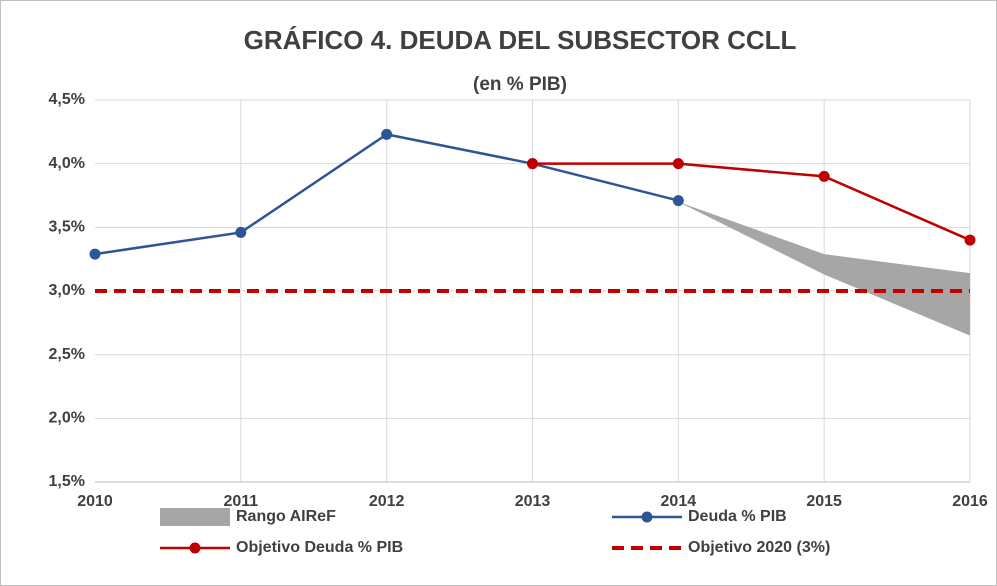  Describe the element at coordinates (533, 501) in the screenshot. I see `x-tick-label: 2013` at that location.